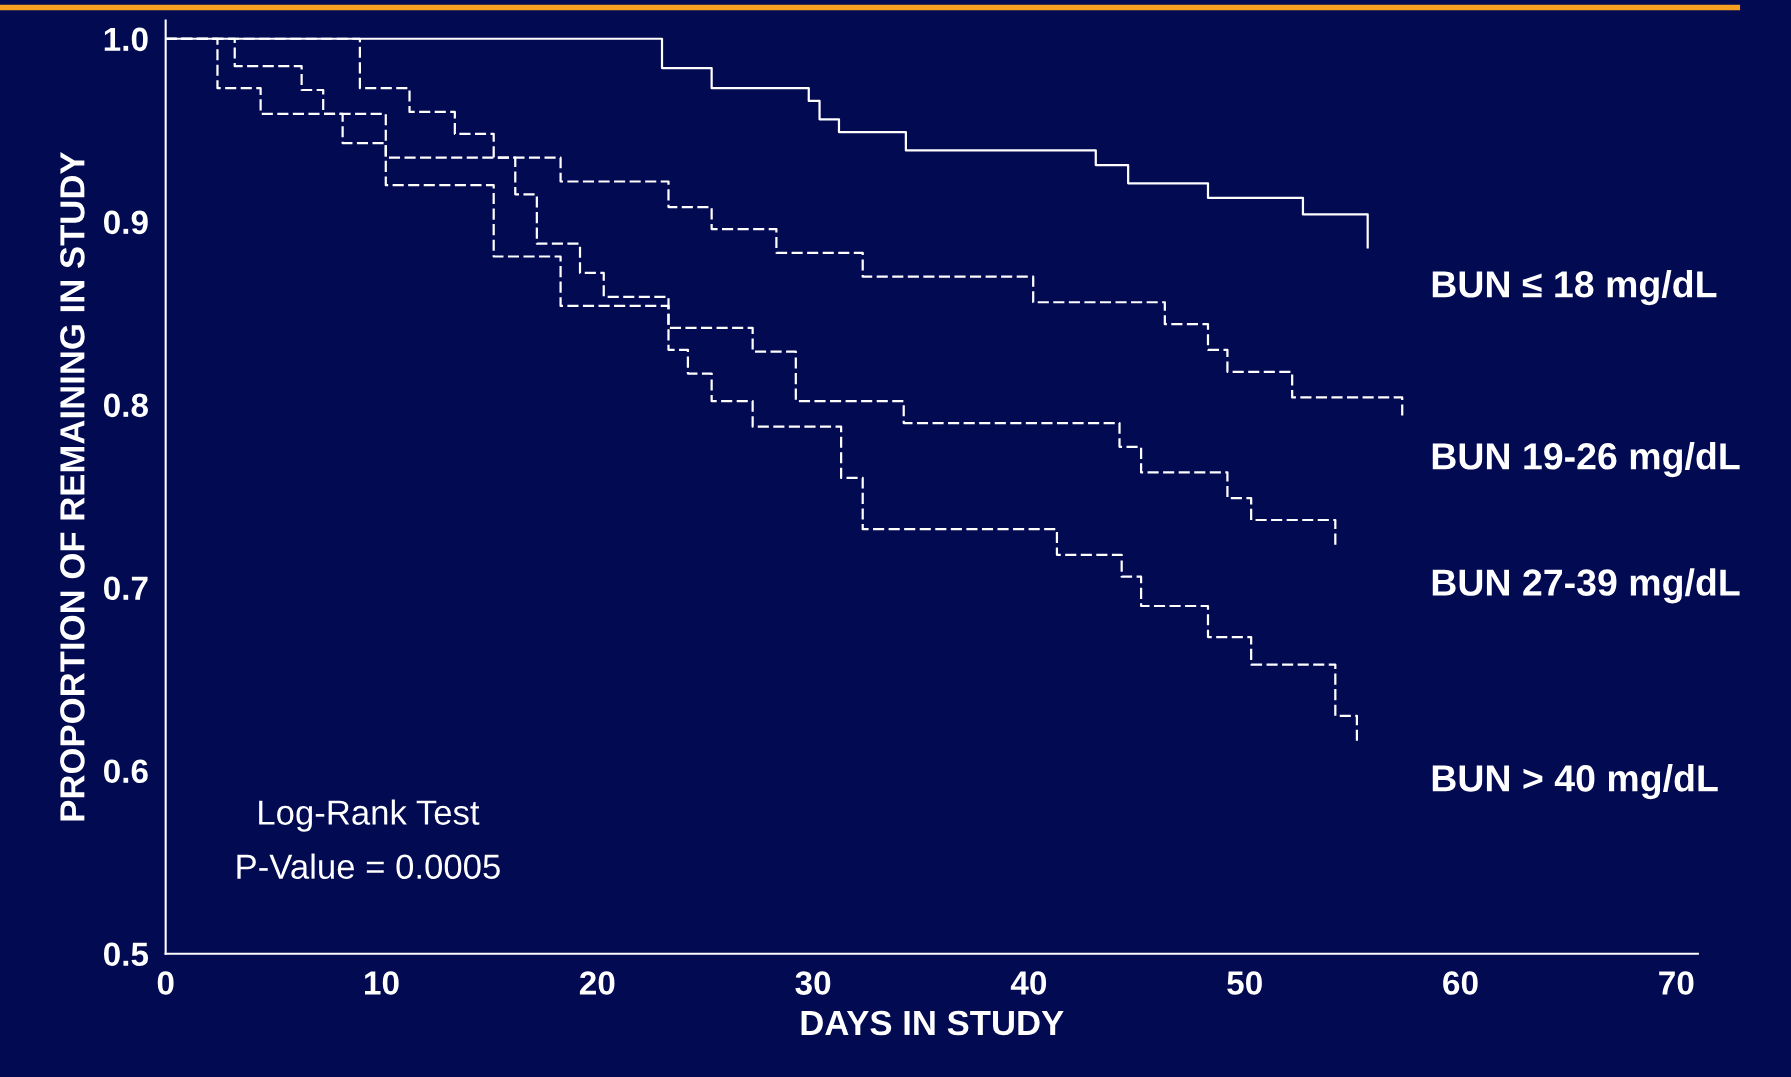 This screenshot has width=1791, height=1077. What do you see at coordinates (932, 1023) in the screenshot?
I see `x-axis-title: DAYS IN STUDY` at bounding box center [932, 1023].